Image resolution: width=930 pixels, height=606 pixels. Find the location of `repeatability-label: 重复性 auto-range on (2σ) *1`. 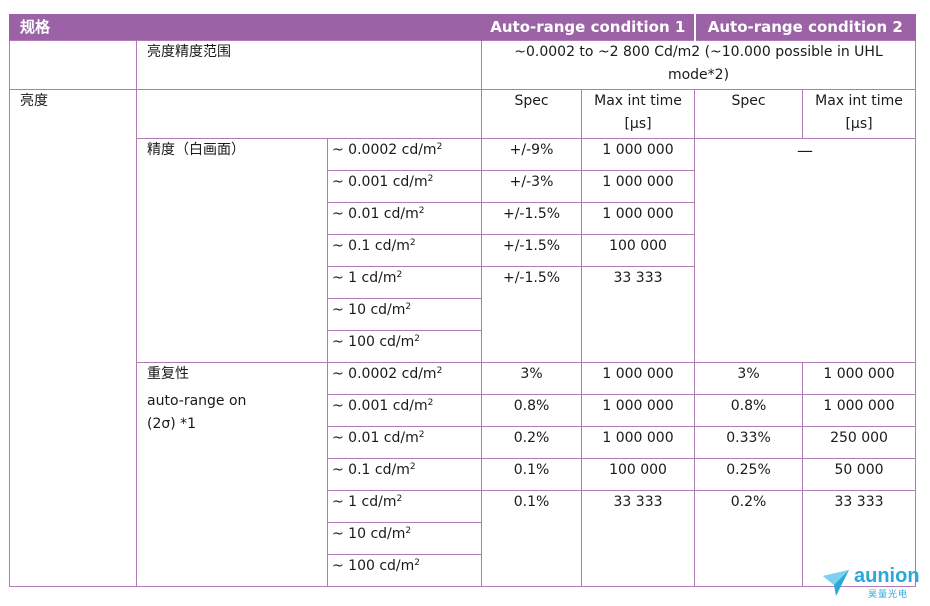

repeatability-label: 重复性 auto-range on (2σ) *1 is located at coordinates (232, 474).